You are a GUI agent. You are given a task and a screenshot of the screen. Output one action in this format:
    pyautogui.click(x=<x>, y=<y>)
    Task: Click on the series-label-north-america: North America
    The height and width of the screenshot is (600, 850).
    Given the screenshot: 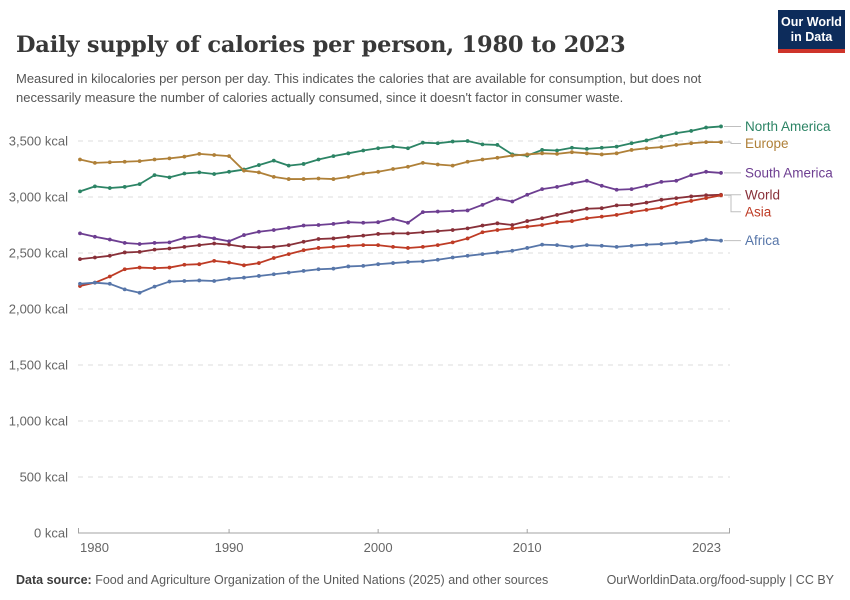 What is the action you would take?
    pyautogui.click(x=788, y=126)
    